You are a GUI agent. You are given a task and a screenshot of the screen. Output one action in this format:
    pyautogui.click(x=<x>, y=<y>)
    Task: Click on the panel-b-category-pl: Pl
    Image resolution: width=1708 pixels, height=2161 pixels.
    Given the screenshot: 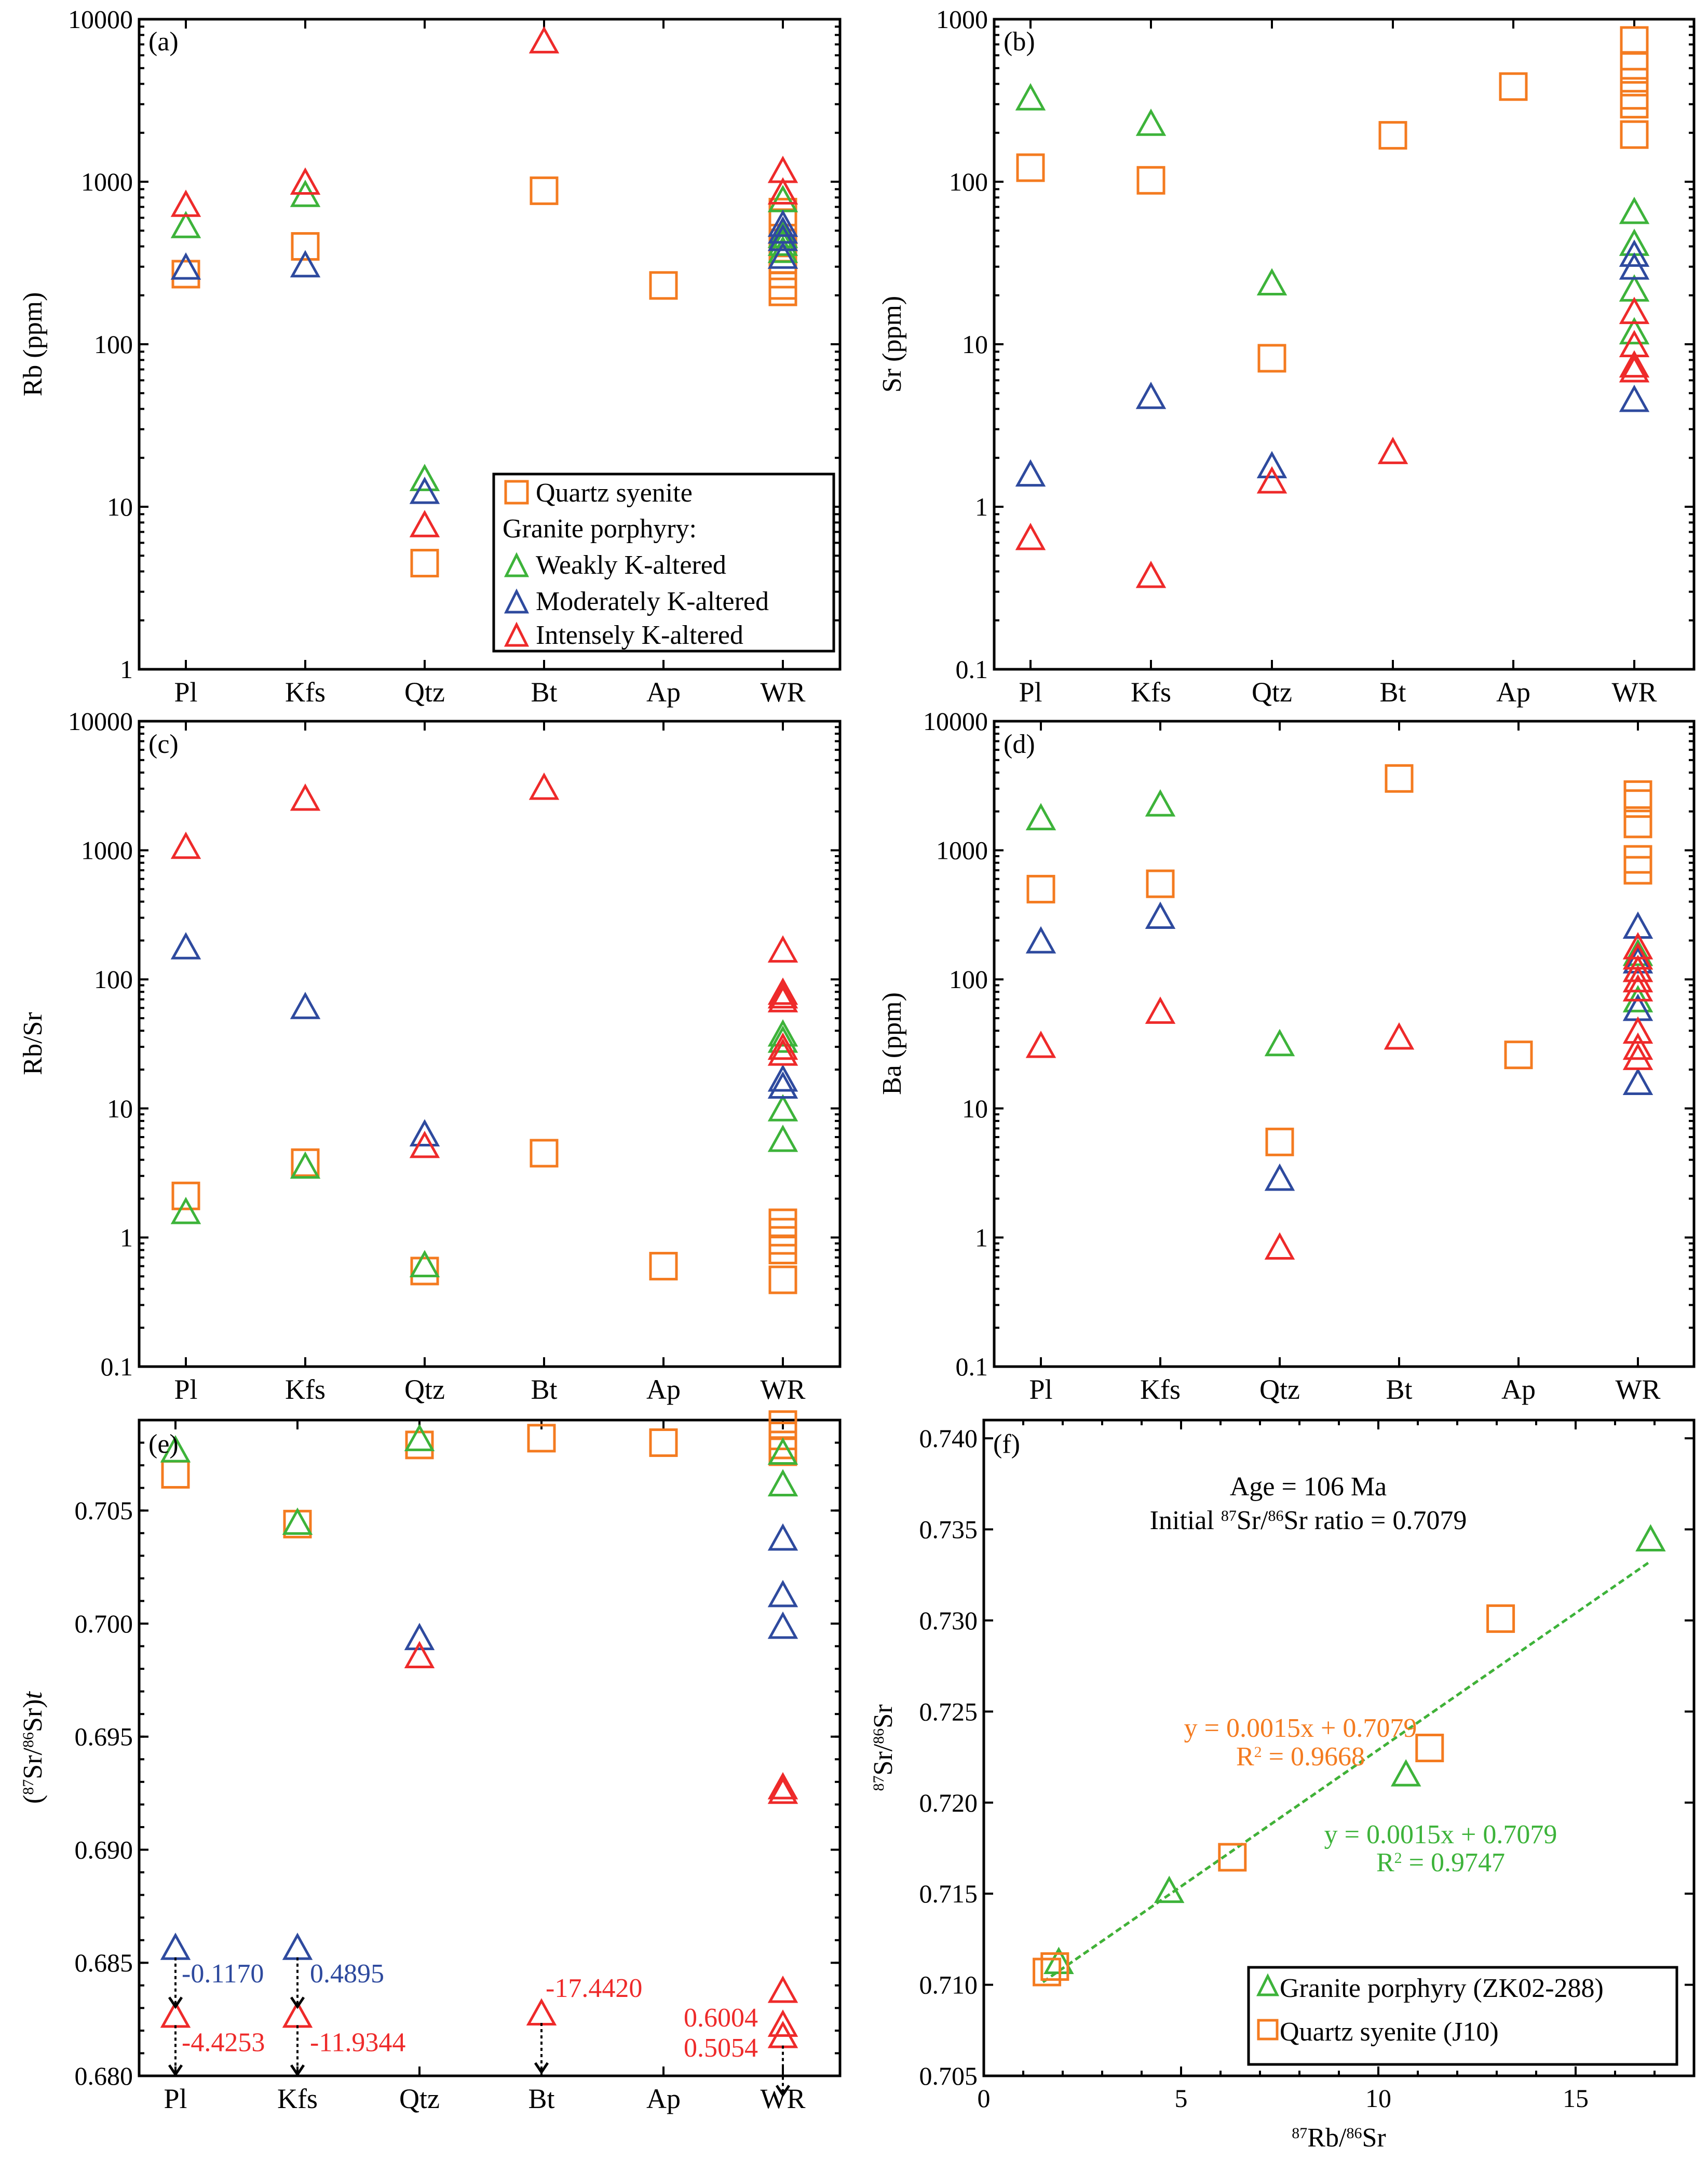 What is the action you would take?
    pyautogui.click(x=1030, y=692)
    